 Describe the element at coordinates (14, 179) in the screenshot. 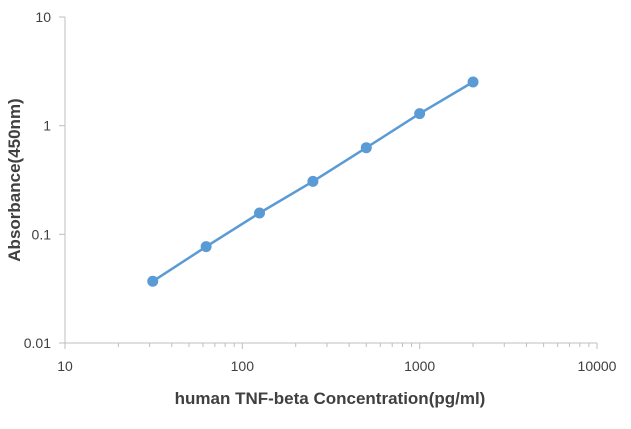

I see `y-axis-title: Absorbance(450nm)` at that location.